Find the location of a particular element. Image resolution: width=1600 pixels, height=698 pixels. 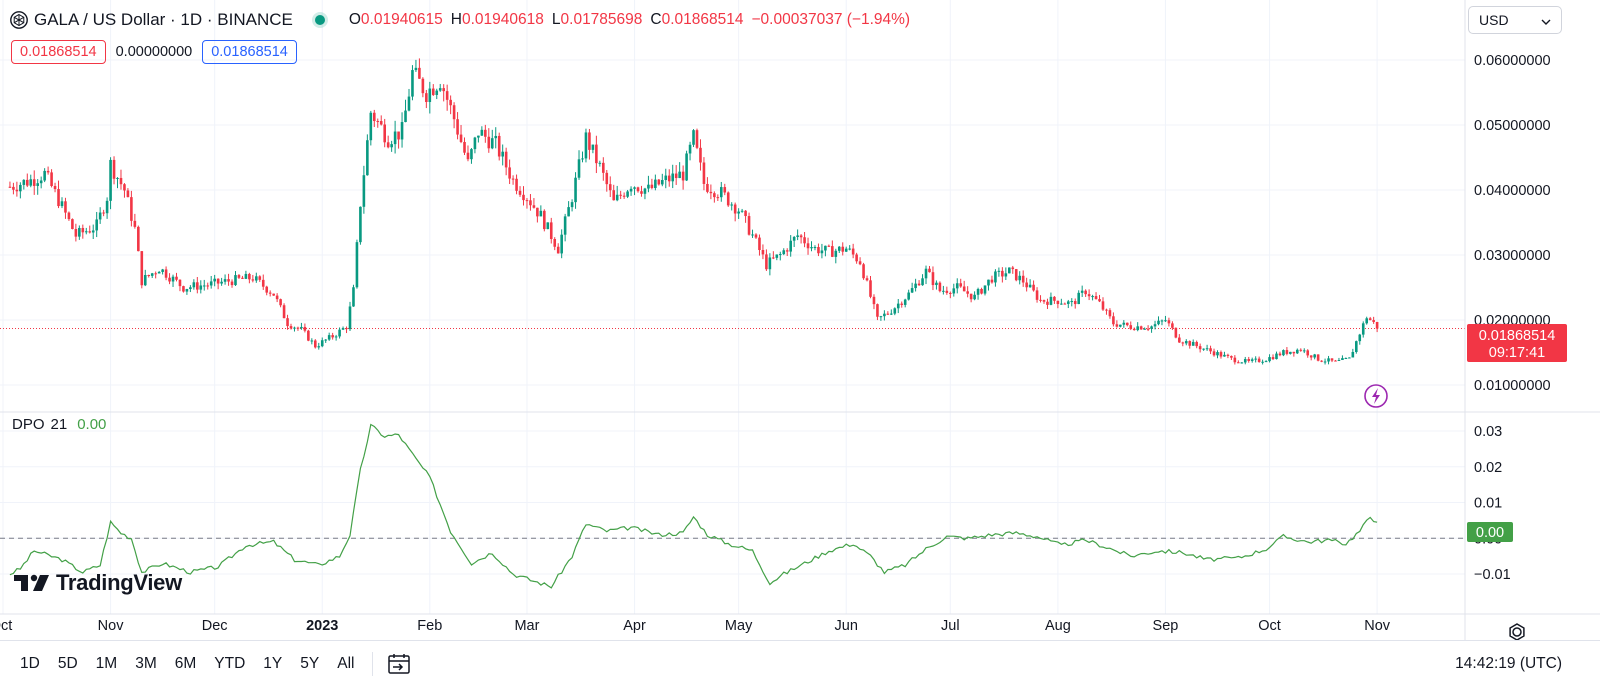

trade-price-boxes: 0.01868514 0.00000000 0.01868514 is located at coordinates (154, 52).